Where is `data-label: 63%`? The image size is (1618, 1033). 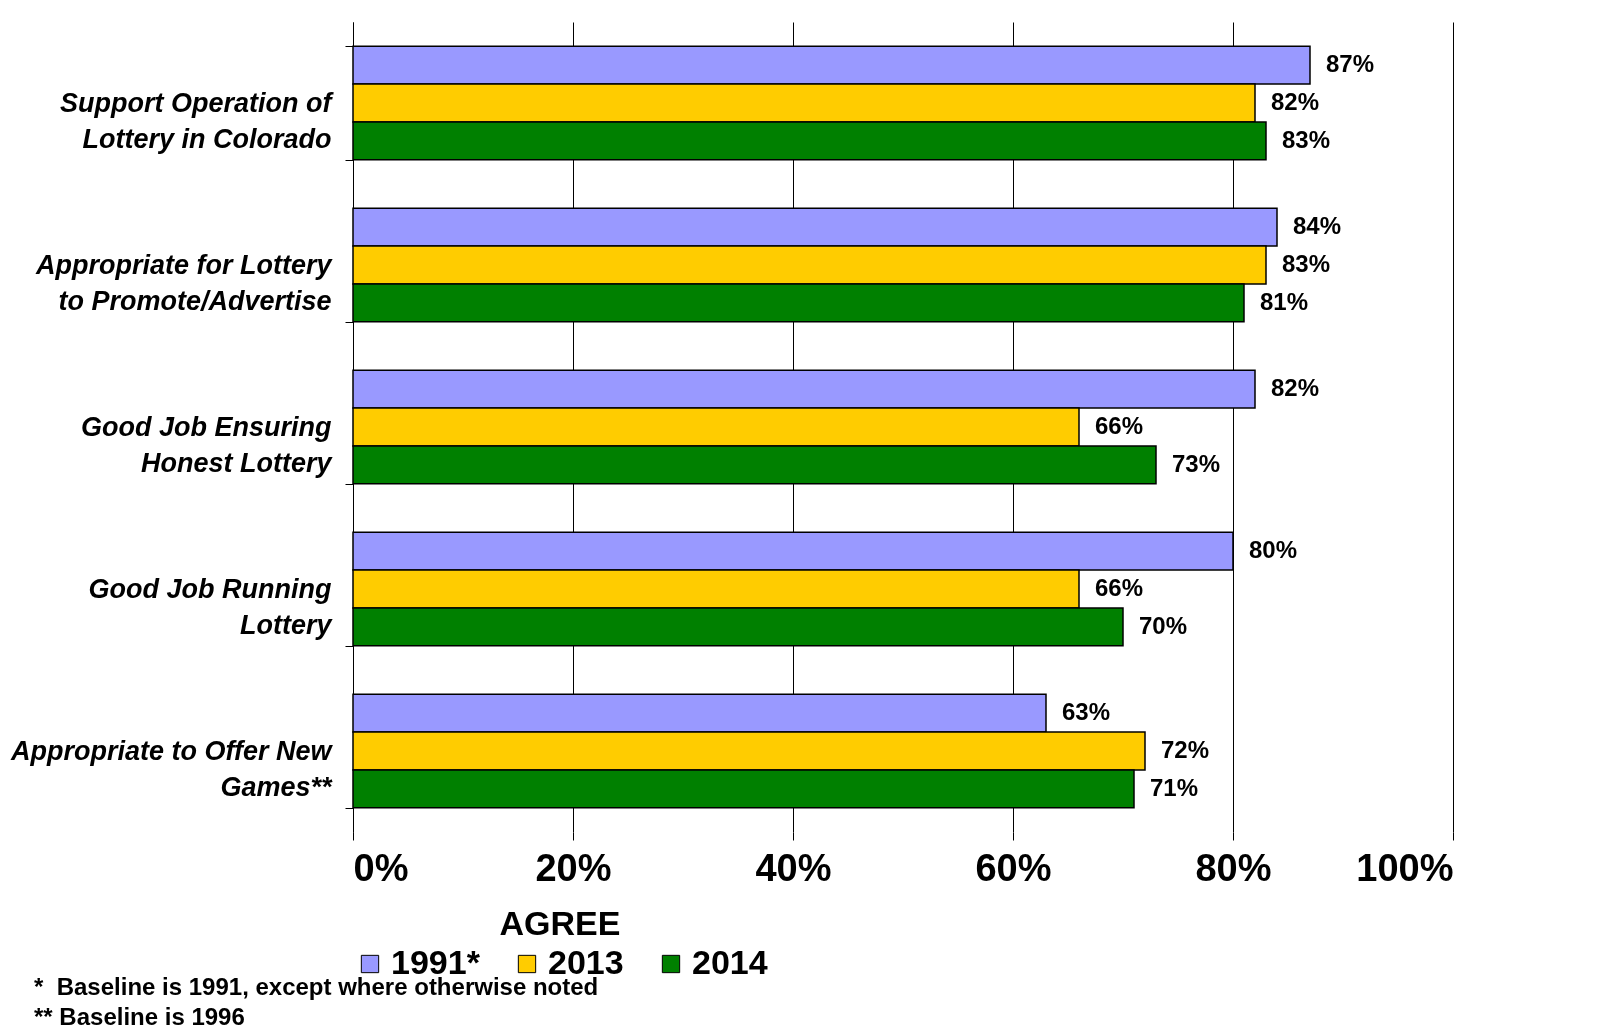
data-label: 63% is located at coordinates (1086, 712).